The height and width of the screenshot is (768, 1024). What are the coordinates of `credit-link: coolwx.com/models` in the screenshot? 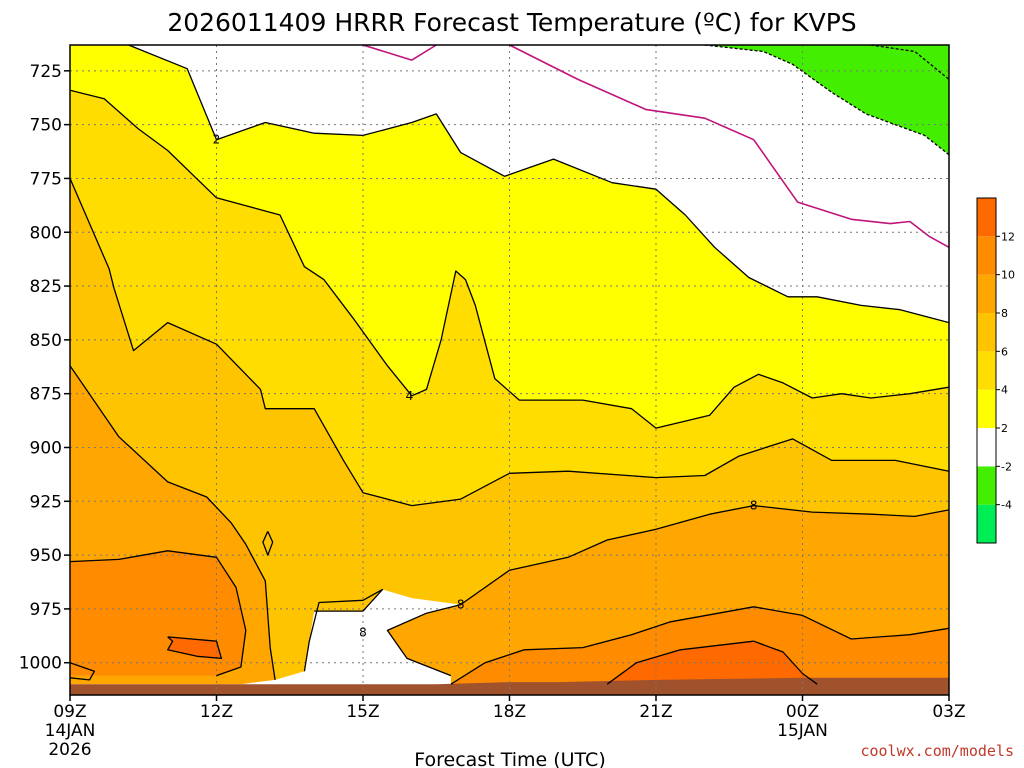 It's located at (937, 751).